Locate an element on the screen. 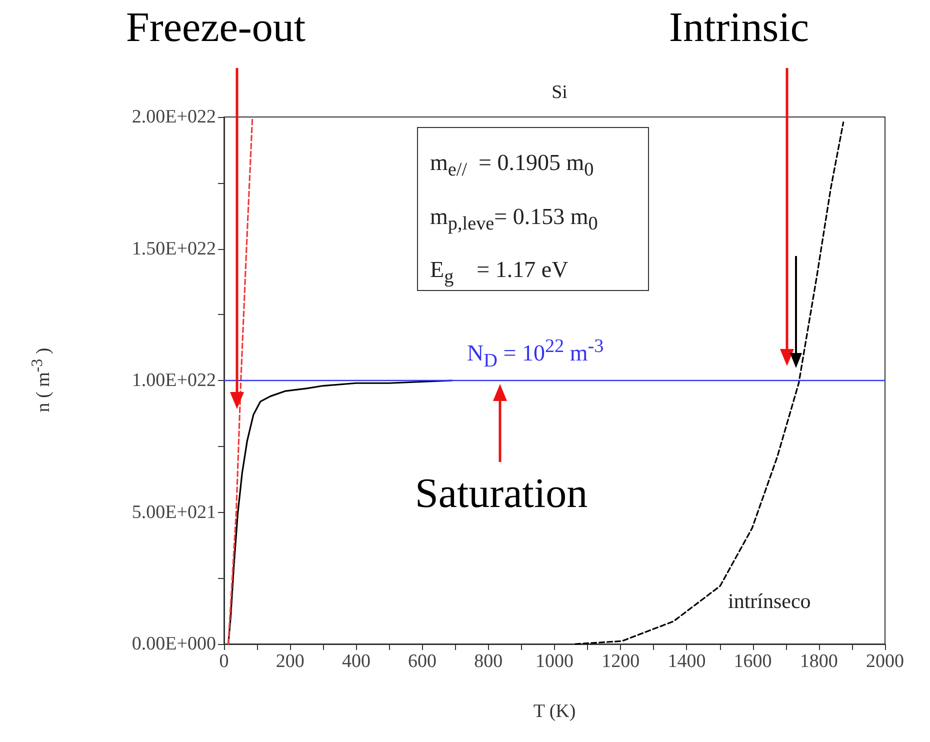  text: Intrinsic is located at coordinates (739, 28).